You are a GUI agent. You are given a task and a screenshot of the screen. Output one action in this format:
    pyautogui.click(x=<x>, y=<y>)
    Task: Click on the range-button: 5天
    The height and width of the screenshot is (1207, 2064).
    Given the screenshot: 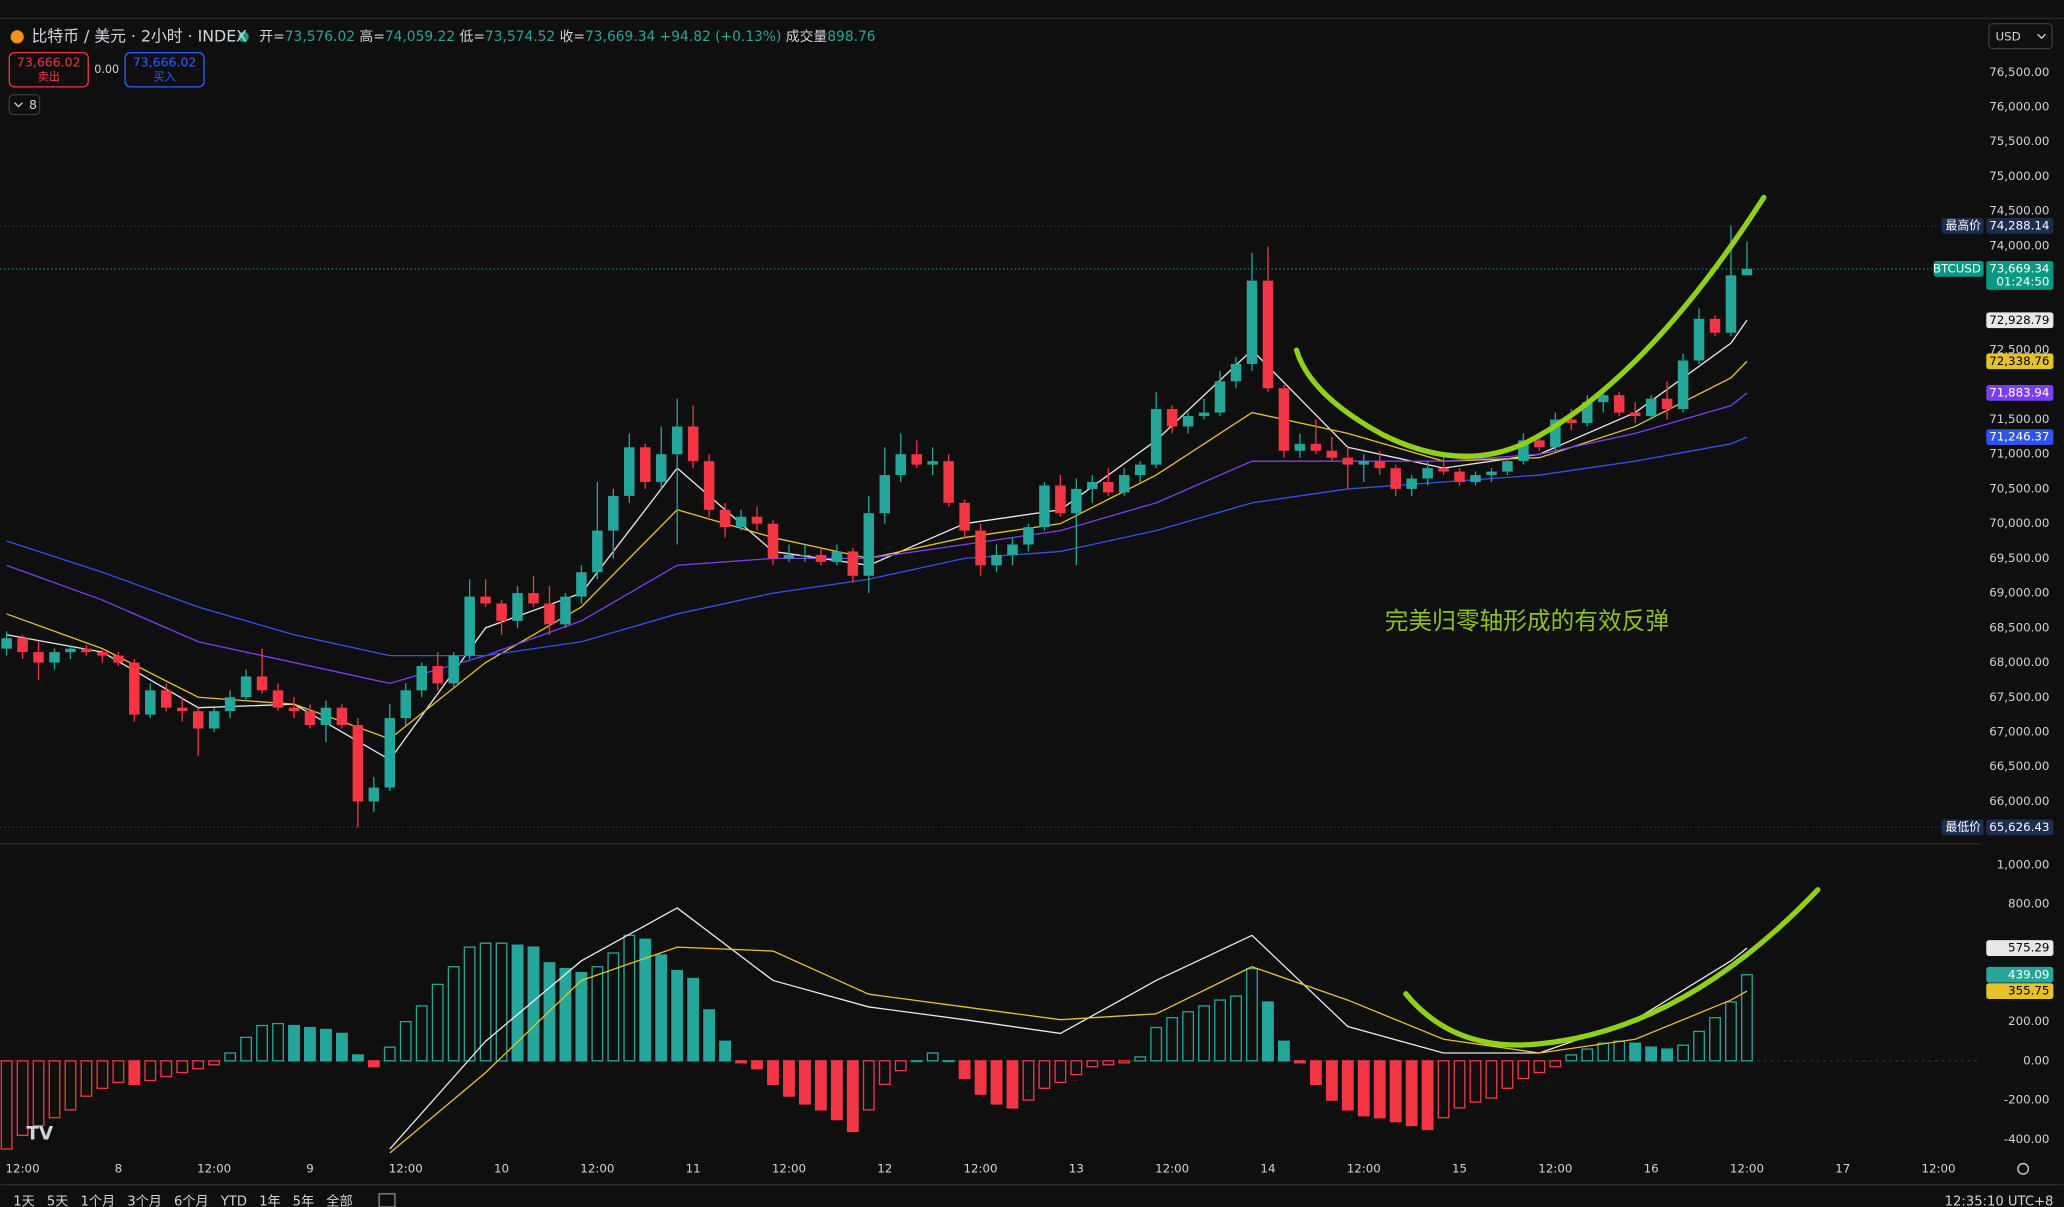 What is the action you would take?
    pyautogui.click(x=58, y=1201)
    